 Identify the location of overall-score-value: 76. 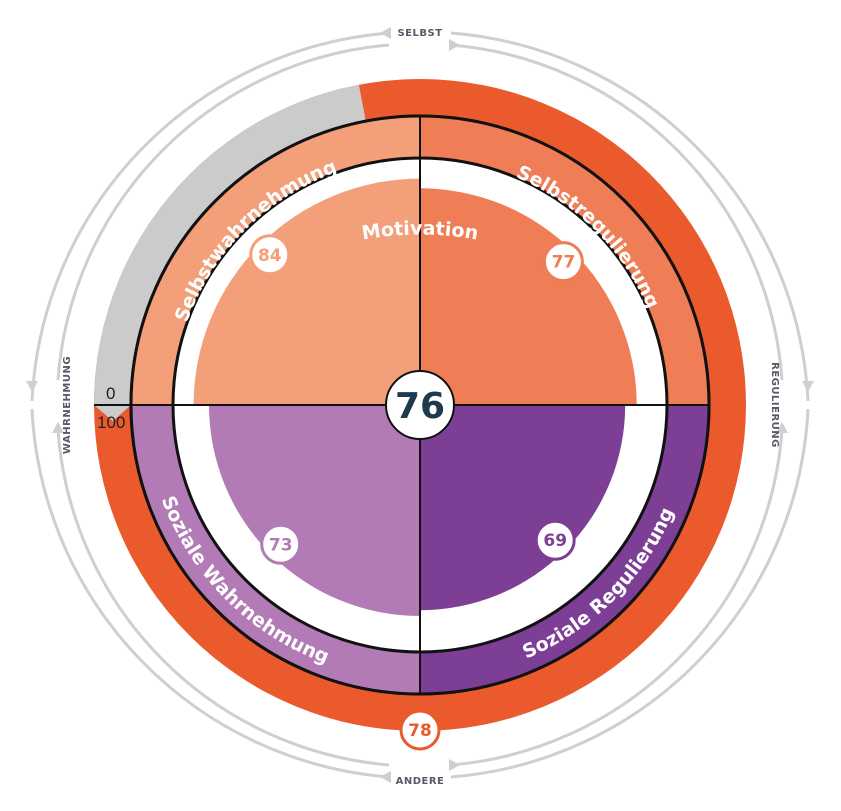
(420, 406).